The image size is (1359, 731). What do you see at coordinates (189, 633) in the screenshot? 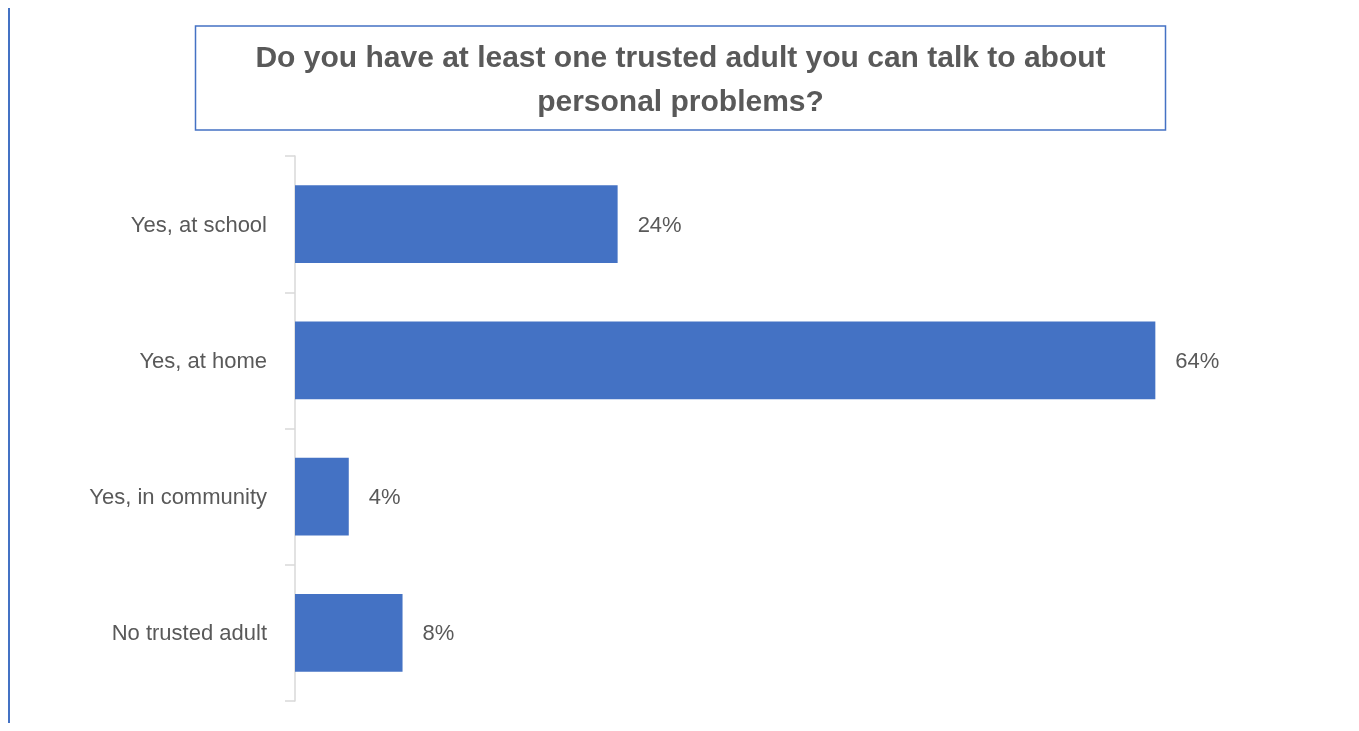
I see `y-tick-label: No trusted adult` at bounding box center [189, 633].